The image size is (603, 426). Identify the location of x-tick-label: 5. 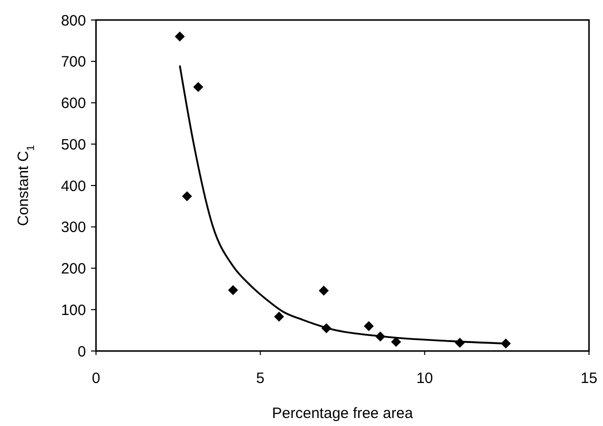
(260, 378).